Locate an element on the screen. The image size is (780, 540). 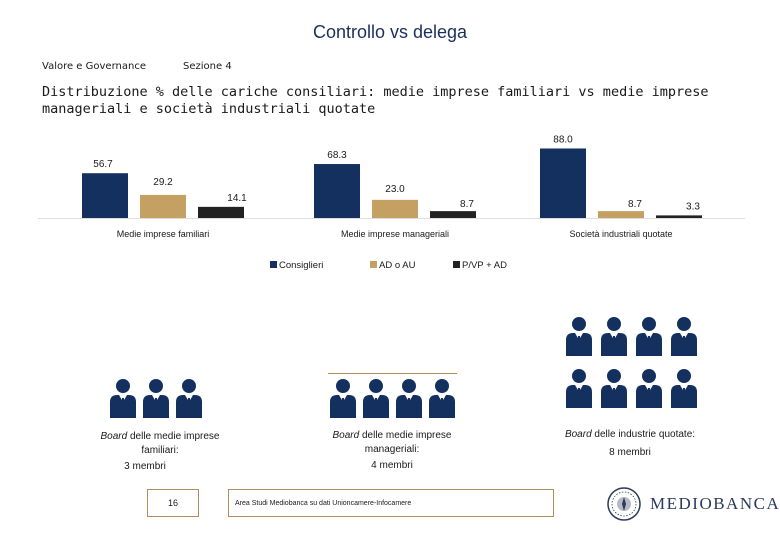
mediobanca-seal-icon is located at coordinates (624, 506).